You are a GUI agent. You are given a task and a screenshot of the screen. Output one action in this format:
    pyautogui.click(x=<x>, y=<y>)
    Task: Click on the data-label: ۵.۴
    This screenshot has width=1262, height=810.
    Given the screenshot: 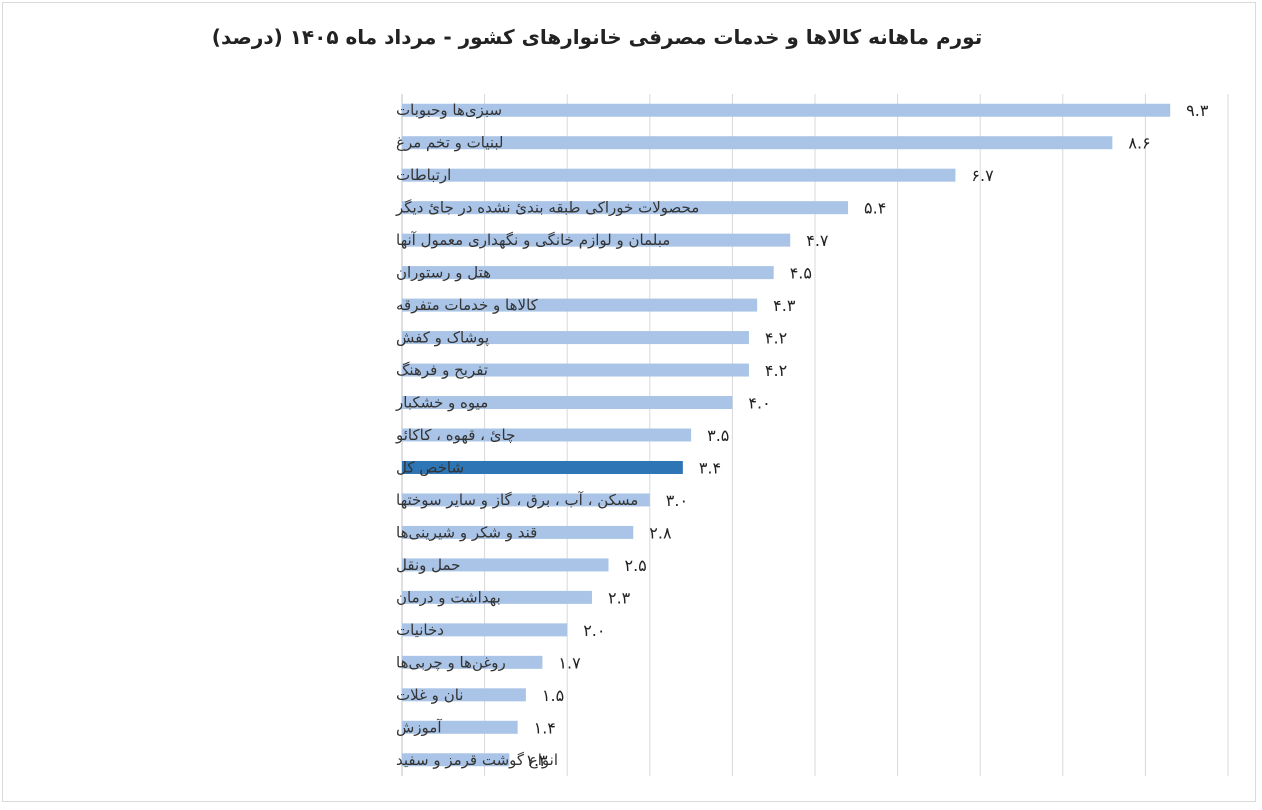 What is the action you would take?
    pyautogui.click(x=875, y=208)
    